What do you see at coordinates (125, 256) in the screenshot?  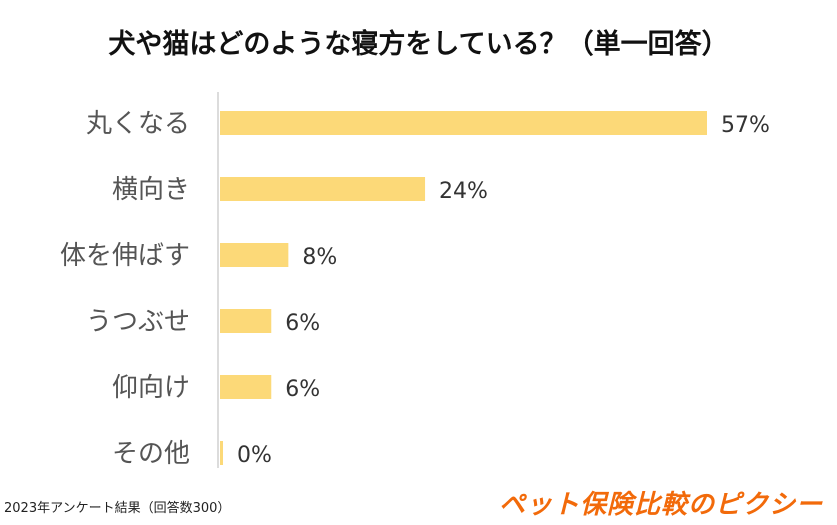 I see `category-label-2: 体を伸ばす` at bounding box center [125, 256].